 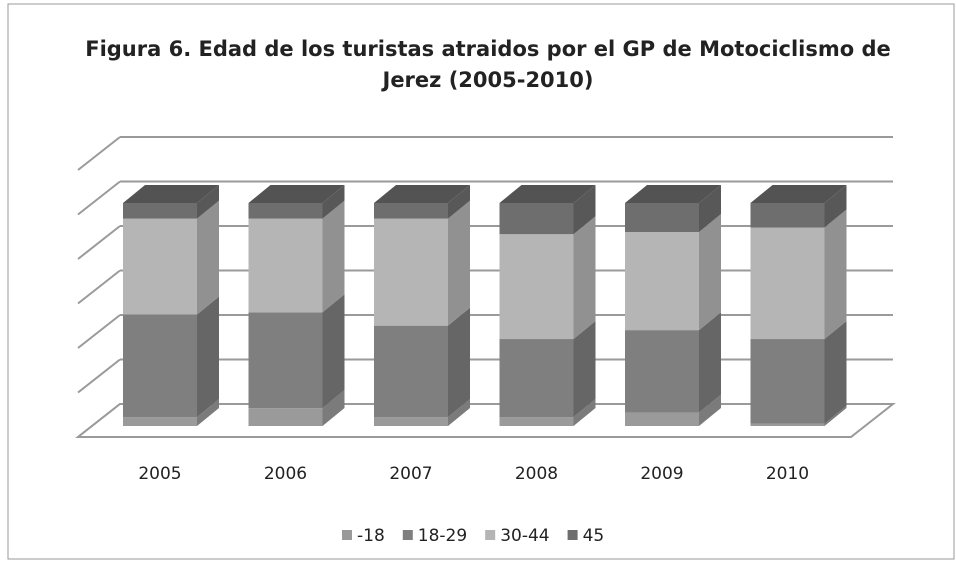 I want to click on x-tick-label: 2005, so click(x=159, y=474).